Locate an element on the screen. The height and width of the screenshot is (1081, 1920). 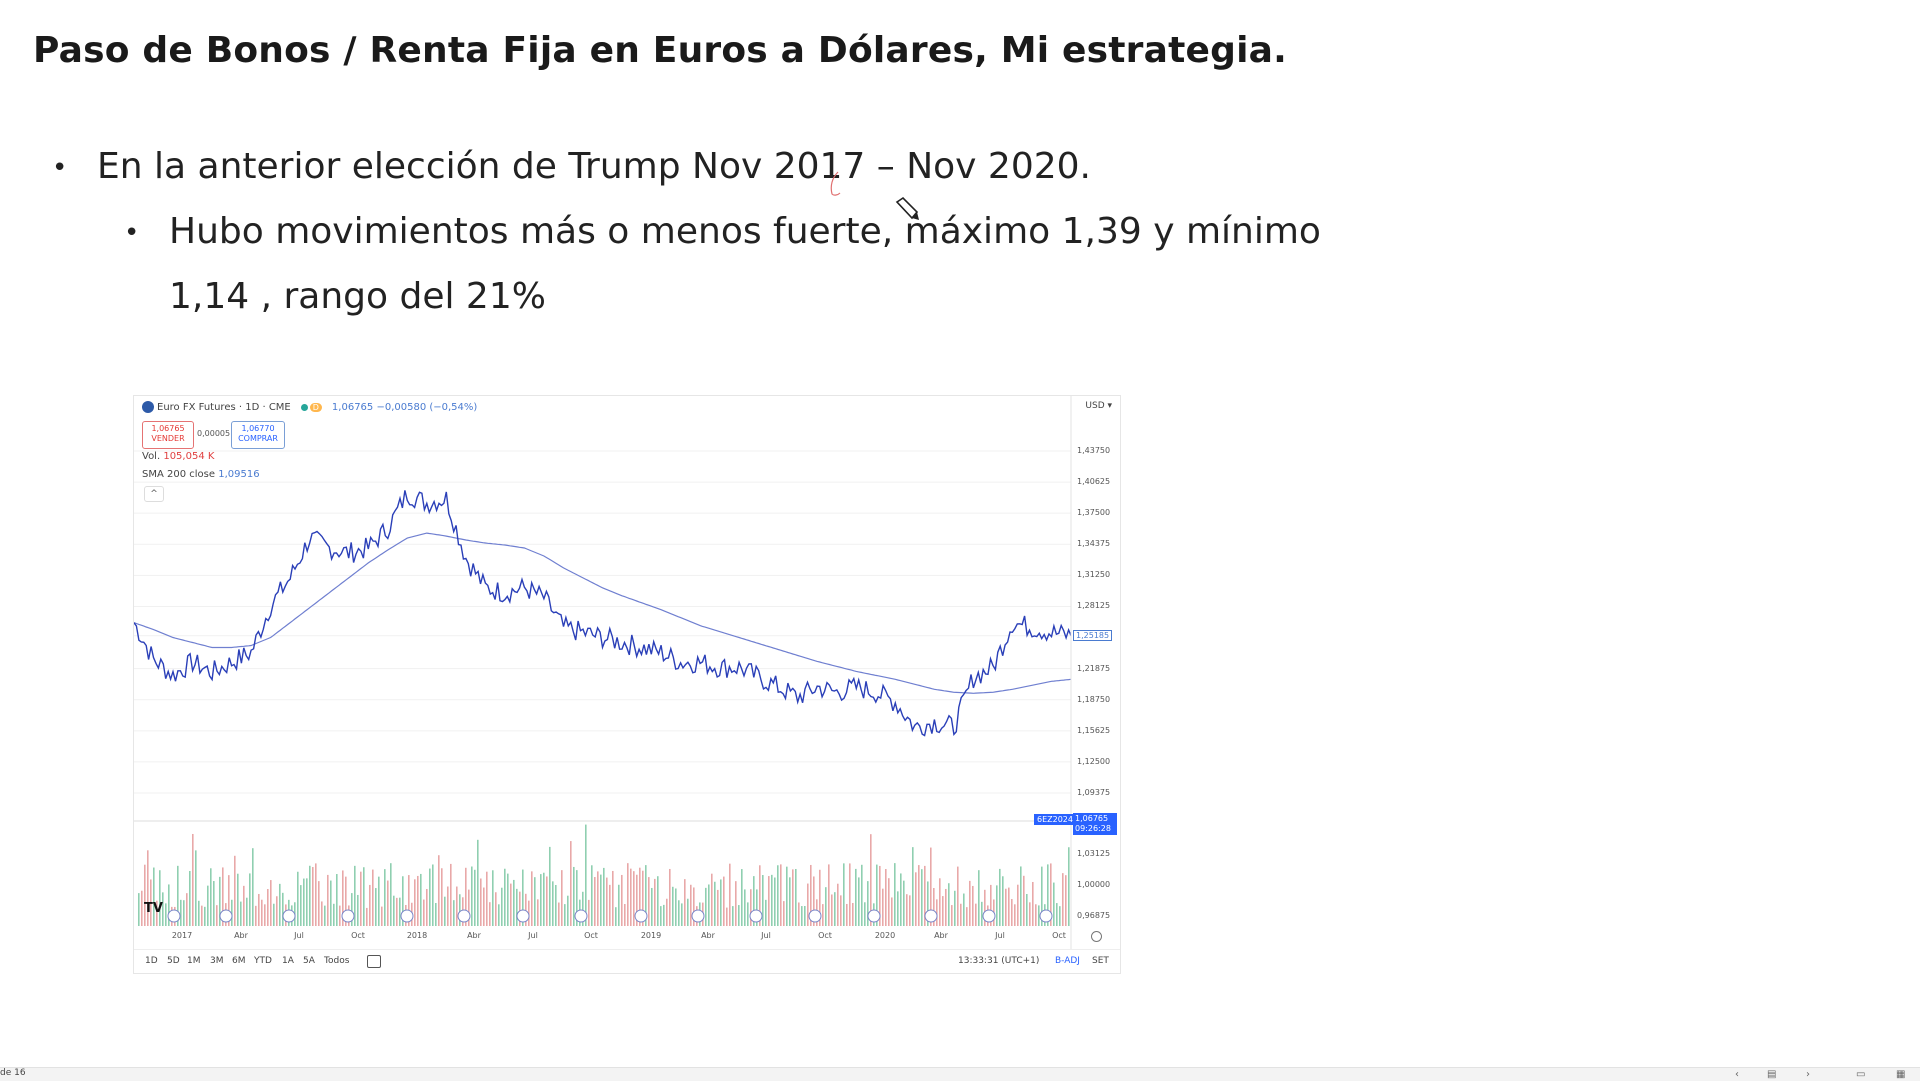
sell-button: 1,06765 VENDER is located at coordinates (168, 435).